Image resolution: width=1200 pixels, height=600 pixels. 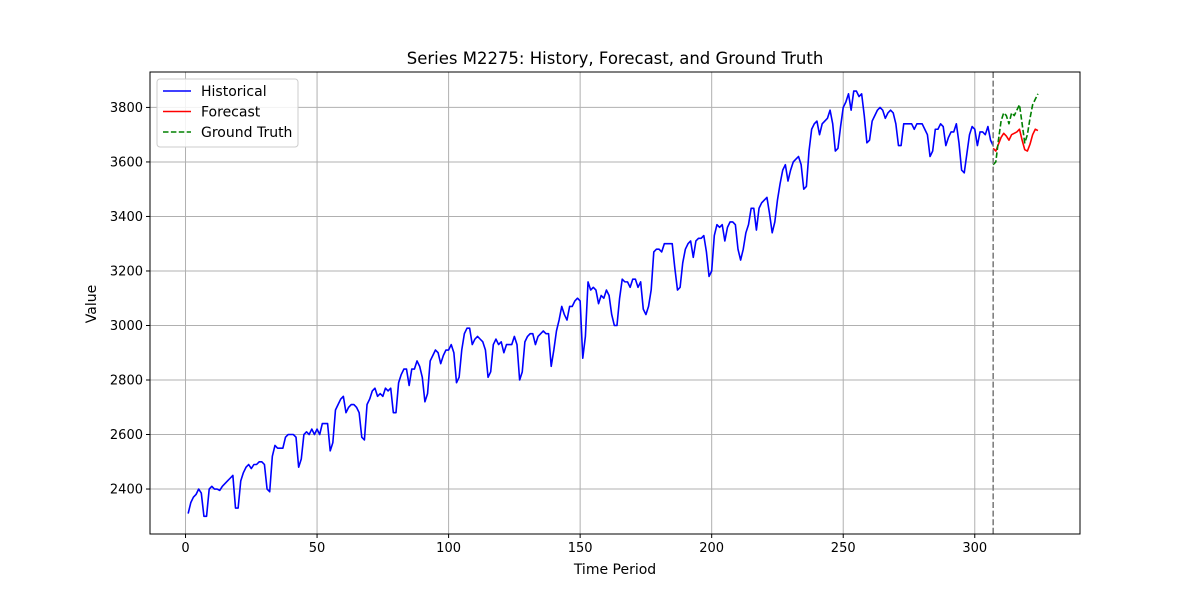 I want to click on y-tick-label: 2600, so click(x=126, y=435).